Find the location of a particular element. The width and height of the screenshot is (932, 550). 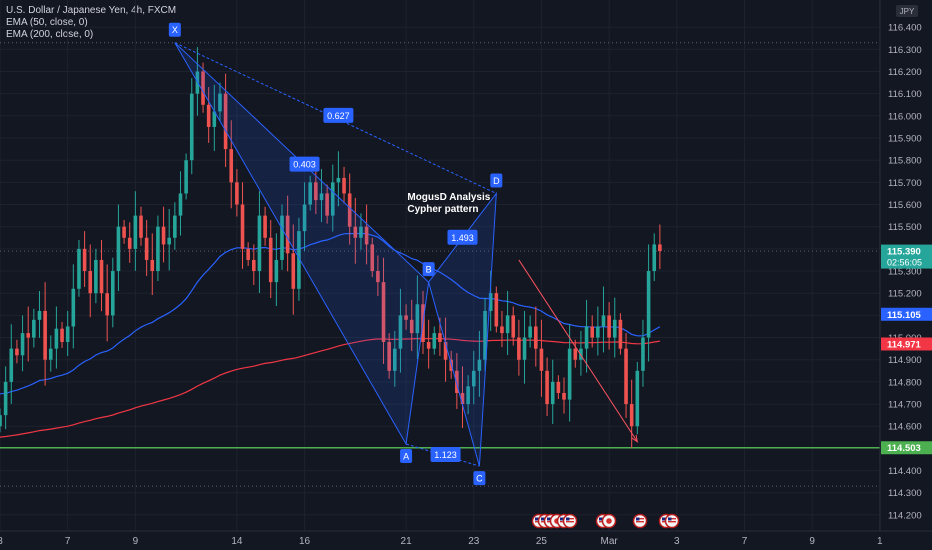

projection-arrow is located at coordinates (578, 351).